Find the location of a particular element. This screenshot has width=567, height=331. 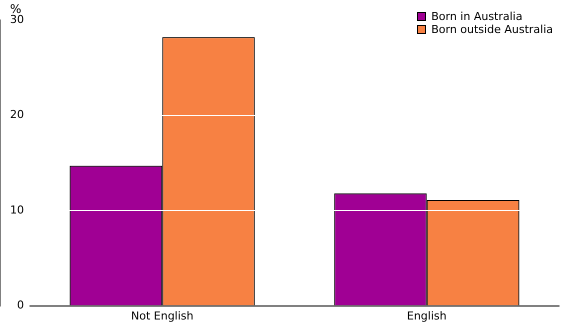

legend-label: Born in Australia is located at coordinates (476, 16).